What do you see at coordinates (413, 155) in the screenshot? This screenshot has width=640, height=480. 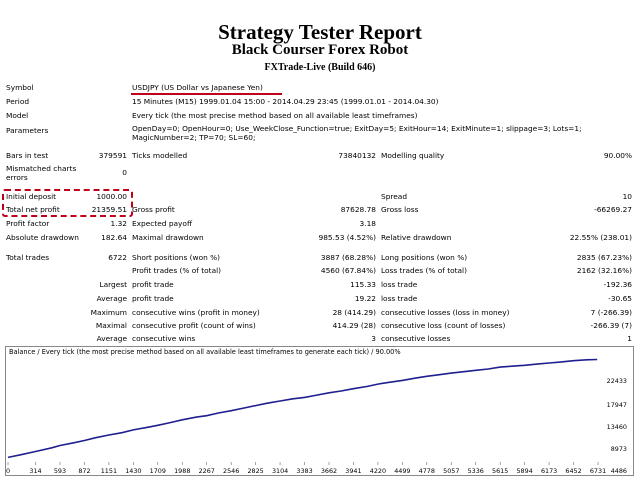 I see `quality-label: Modelling quality` at bounding box center [413, 155].